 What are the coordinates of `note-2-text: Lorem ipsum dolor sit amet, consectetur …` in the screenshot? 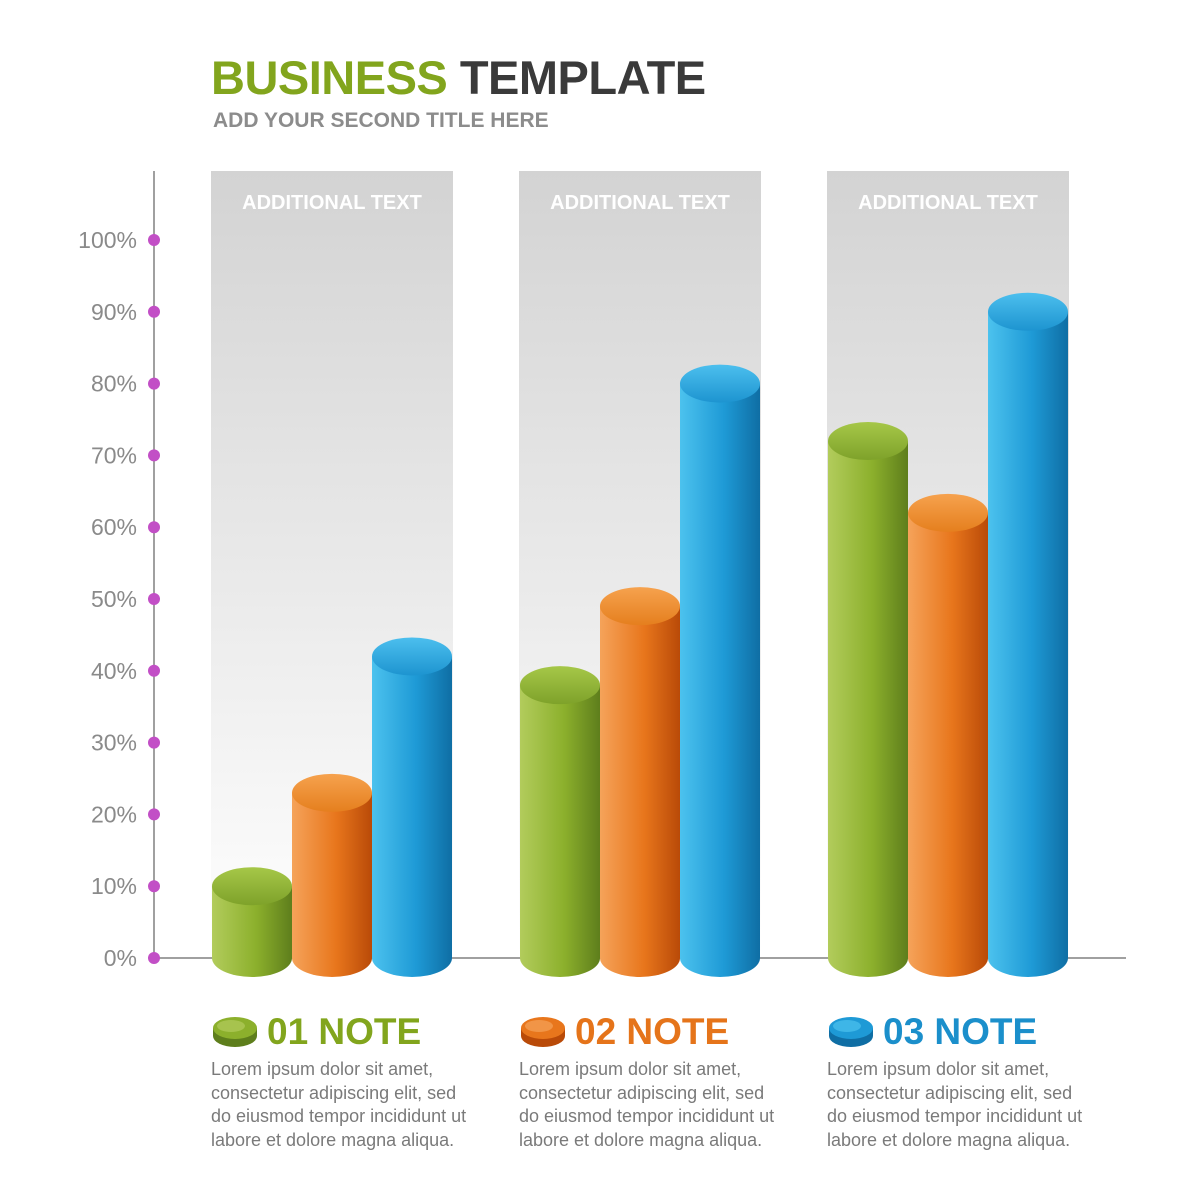 It's located at (647, 1104).